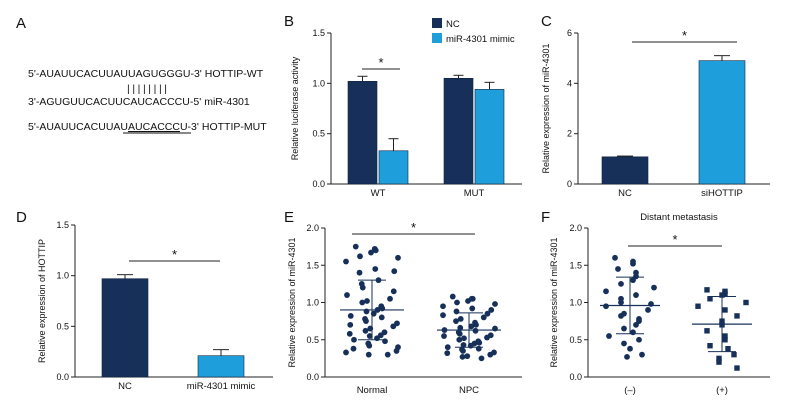 The height and width of the screenshot is (420, 792). I want to click on seq-body: AGUGUUCACUUCAUCACCCU, so click(114, 102).